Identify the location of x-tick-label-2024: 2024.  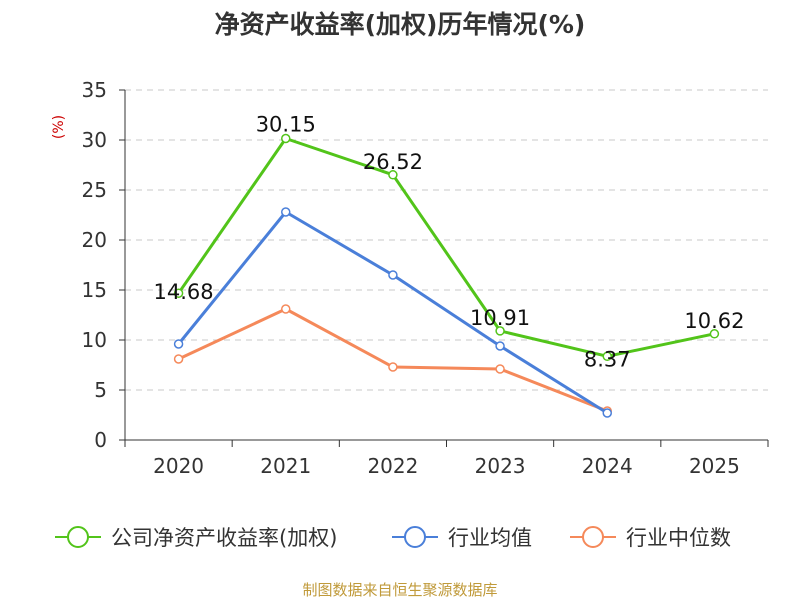
(607, 466).